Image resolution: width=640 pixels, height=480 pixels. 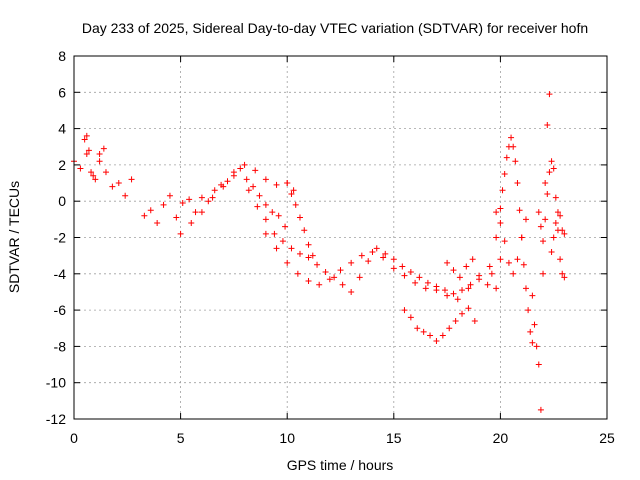 What do you see at coordinates (460, 268) in the screenshot?
I see `series-track-i` at bounding box center [460, 268].